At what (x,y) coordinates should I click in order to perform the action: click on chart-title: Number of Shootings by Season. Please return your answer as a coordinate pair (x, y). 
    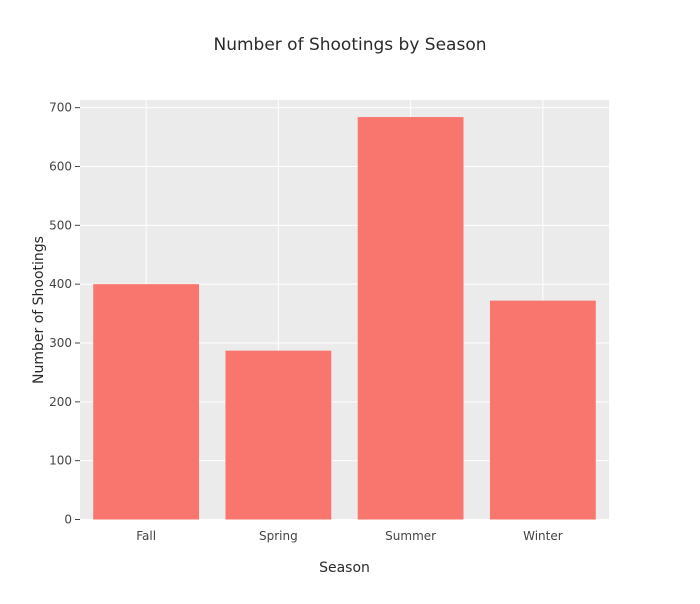
    Looking at the image, I should click on (349, 45).